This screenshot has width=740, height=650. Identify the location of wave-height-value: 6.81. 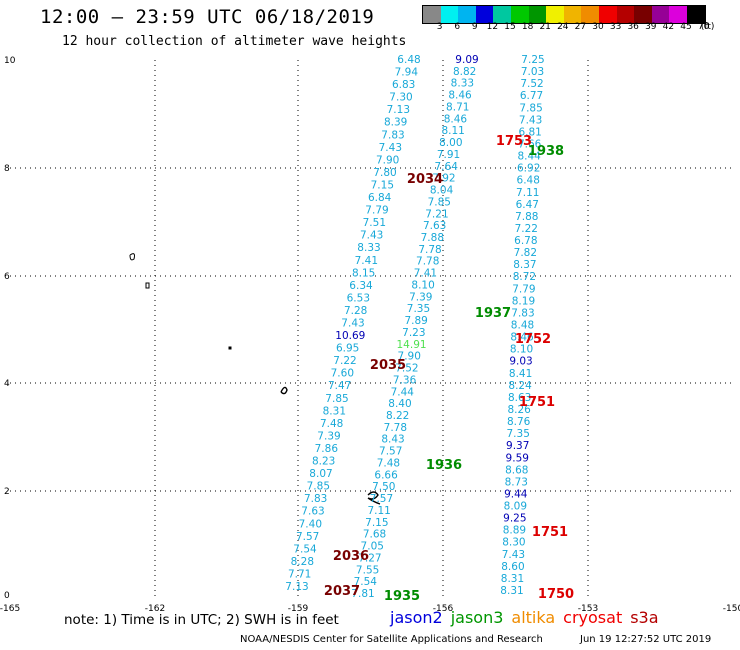
(529, 132).